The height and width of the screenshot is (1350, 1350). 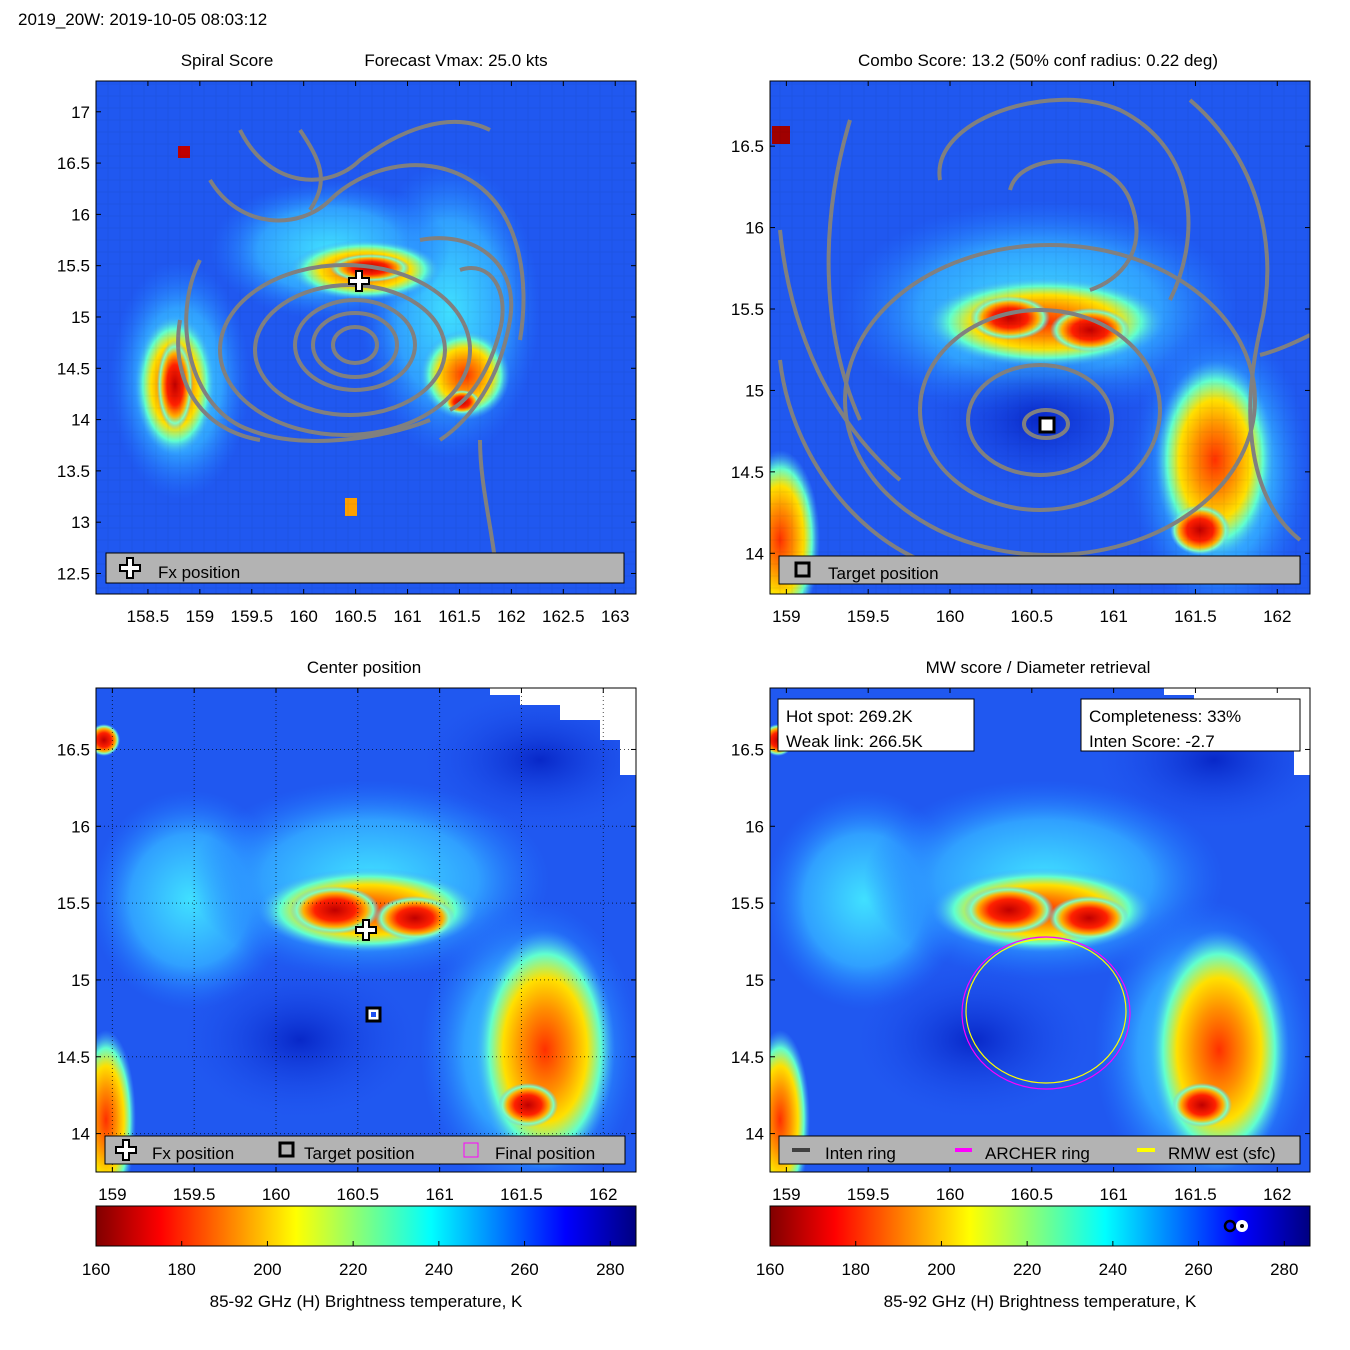 I want to click on fx-position-icon, so click(x=126, y=1150).